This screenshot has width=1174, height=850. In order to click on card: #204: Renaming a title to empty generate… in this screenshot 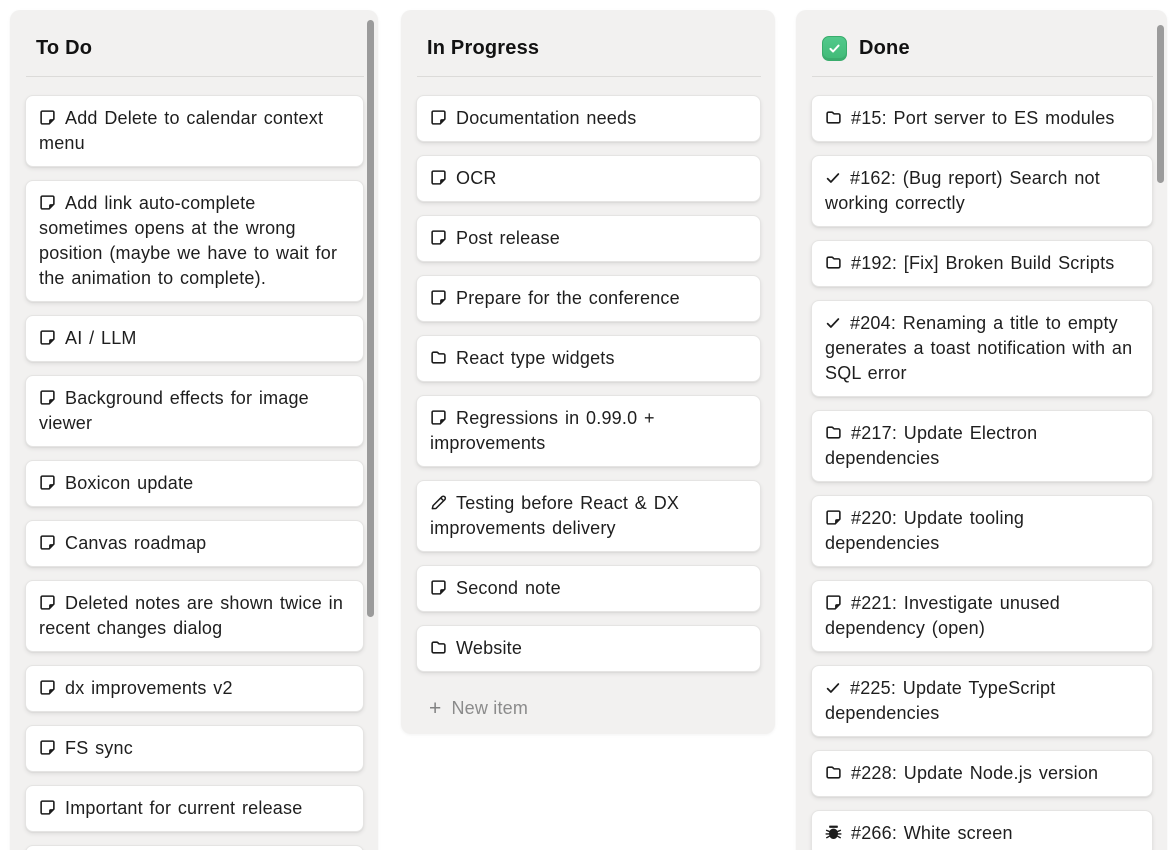, I will do `click(982, 348)`.